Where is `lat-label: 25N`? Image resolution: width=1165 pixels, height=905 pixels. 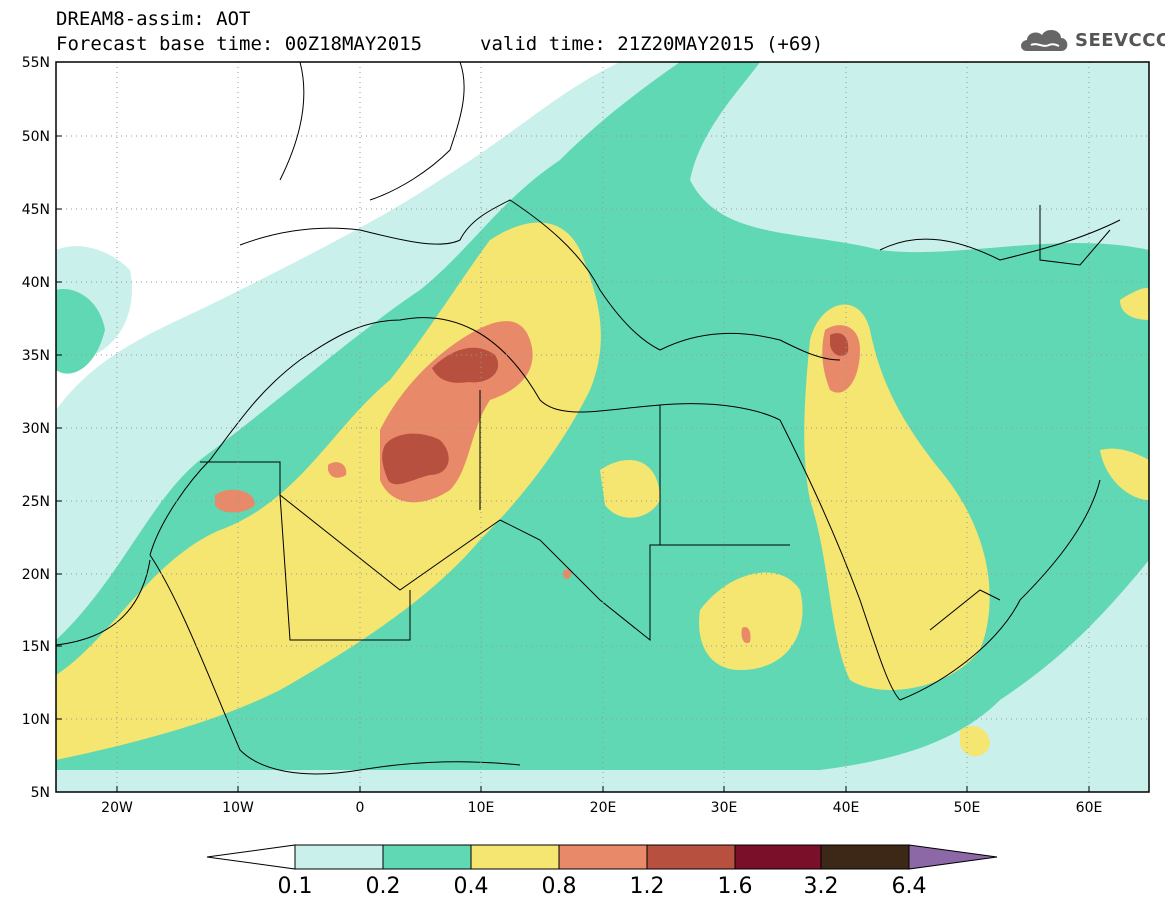 lat-label: 25N is located at coordinates (36, 502).